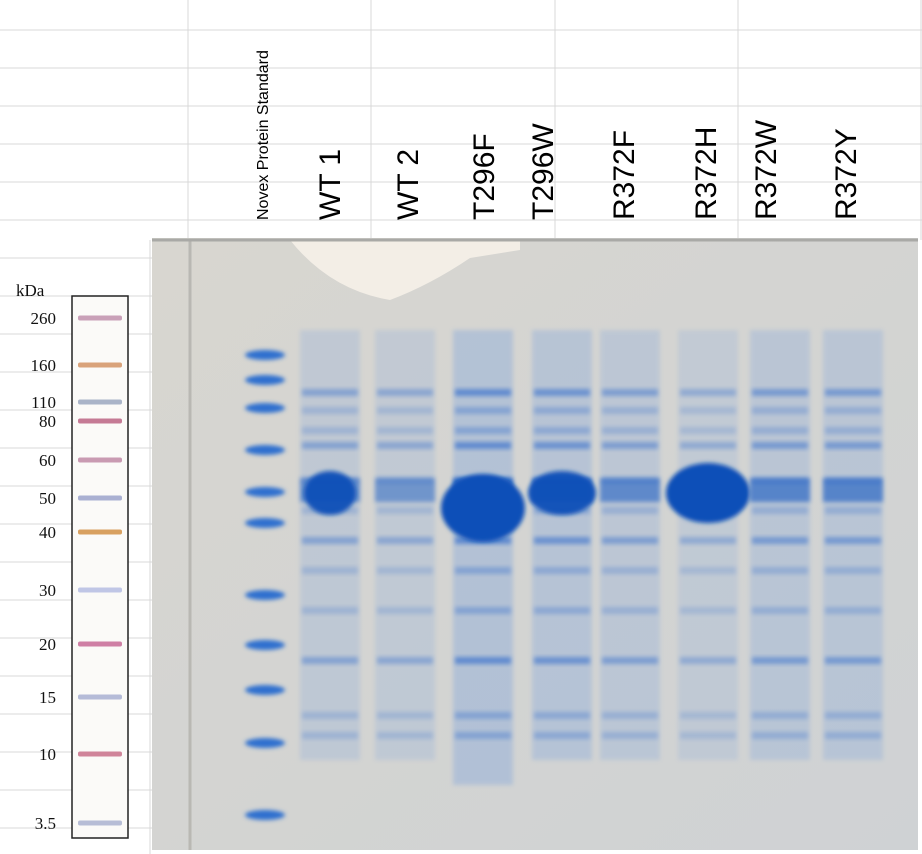 The width and height of the screenshot is (922, 854). I want to click on unit-label: kDa, so click(30, 290).